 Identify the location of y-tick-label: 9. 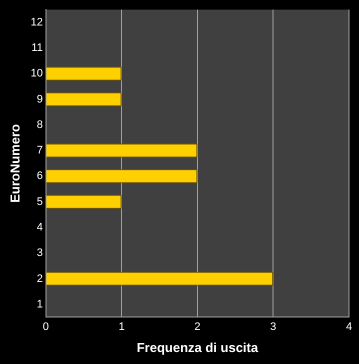
(39, 99).